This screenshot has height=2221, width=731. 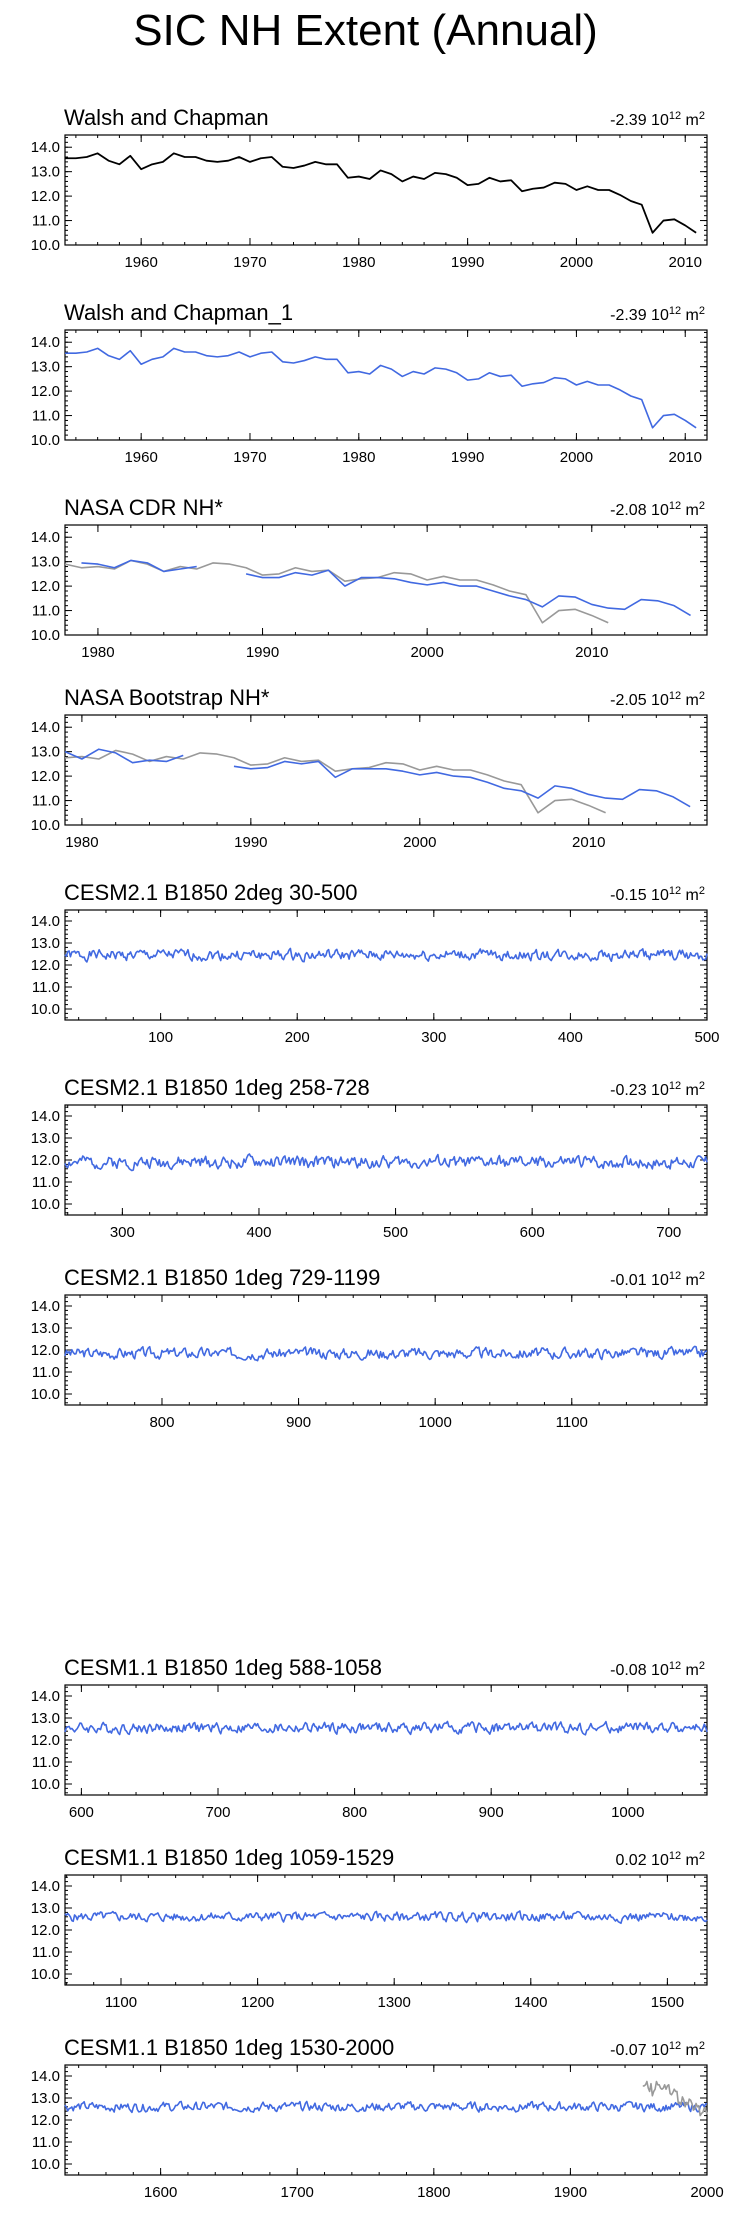 I want to click on trend-value: -2.08, so click(x=630, y=510).